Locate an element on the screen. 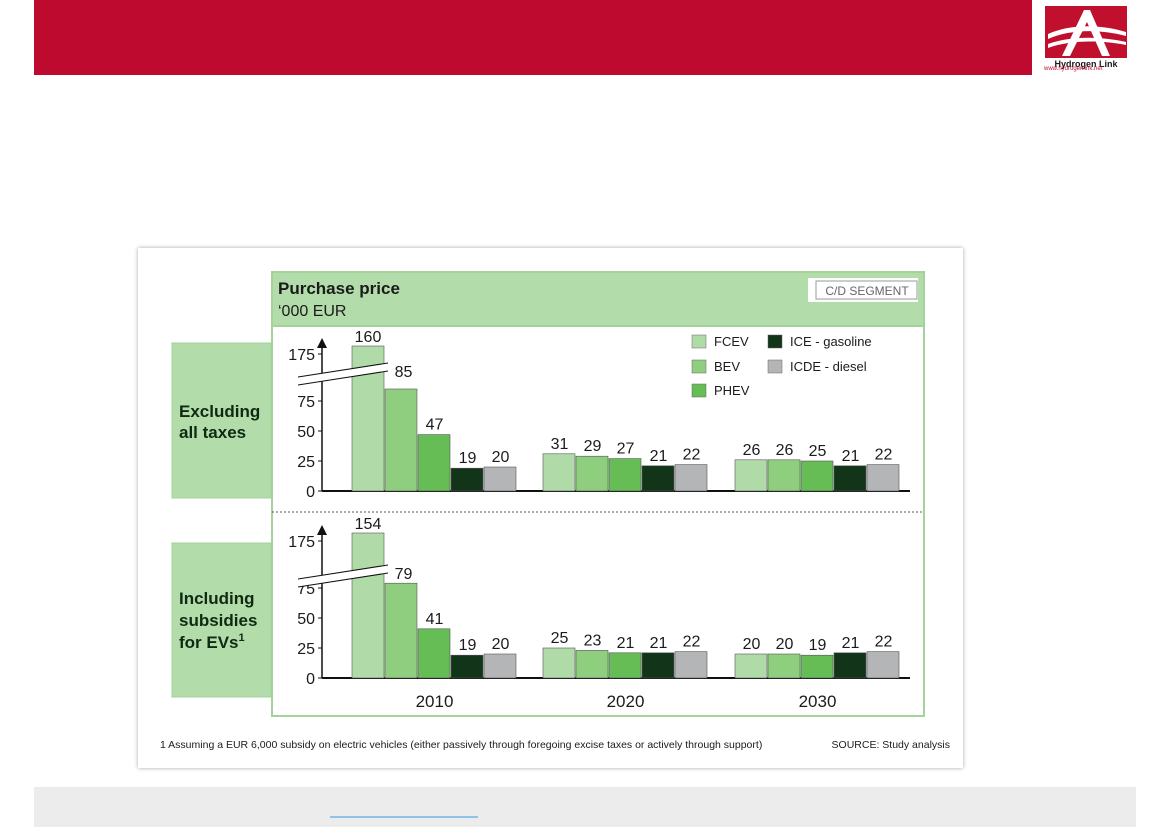  y-tick-excluding-4: 175 is located at coordinates (301, 355).